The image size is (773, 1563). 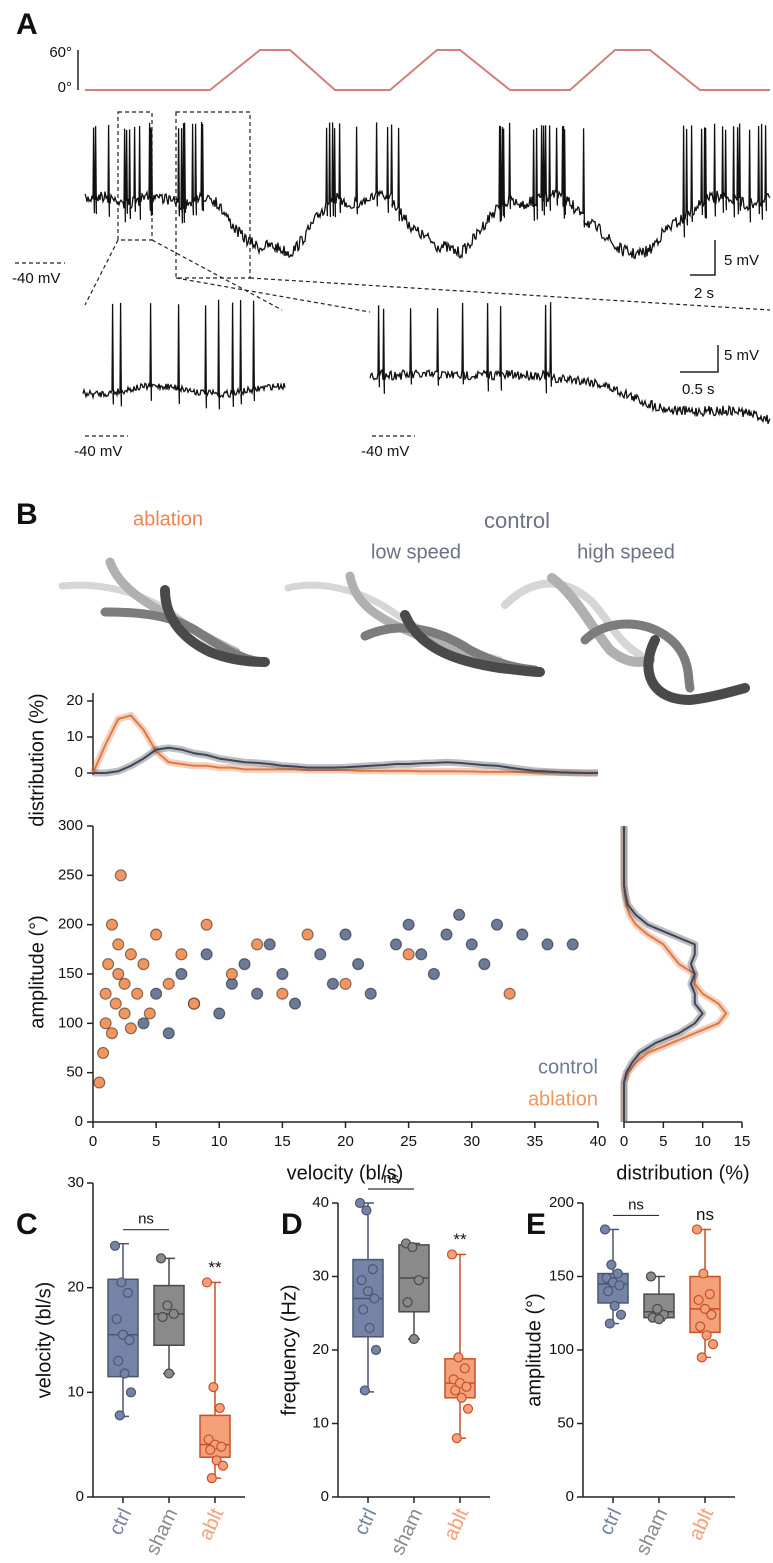 What do you see at coordinates (408, 1141) in the screenshot?
I see `x-tick-label: 25` at bounding box center [408, 1141].